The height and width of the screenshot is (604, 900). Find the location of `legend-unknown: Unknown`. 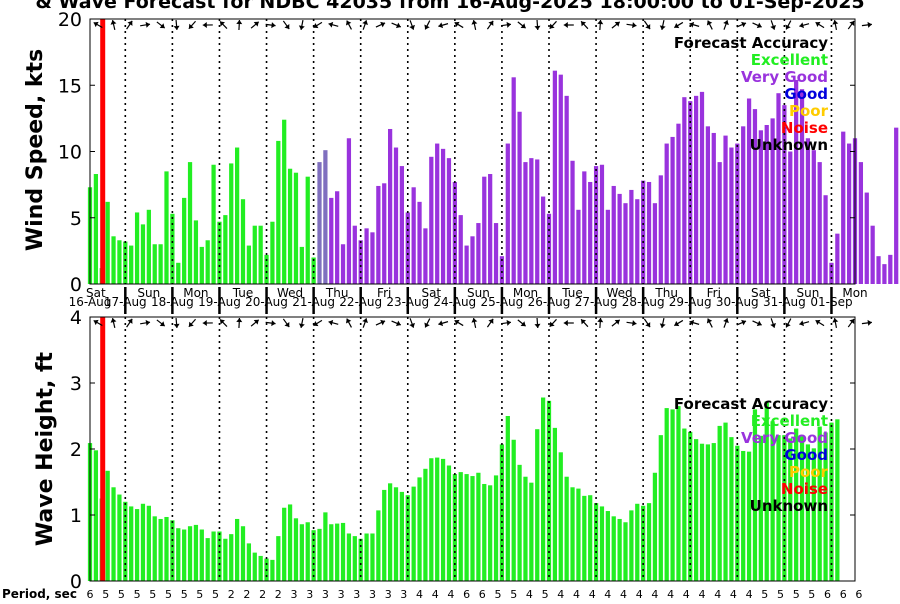

legend-unknown: Unknown is located at coordinates (789, 506).